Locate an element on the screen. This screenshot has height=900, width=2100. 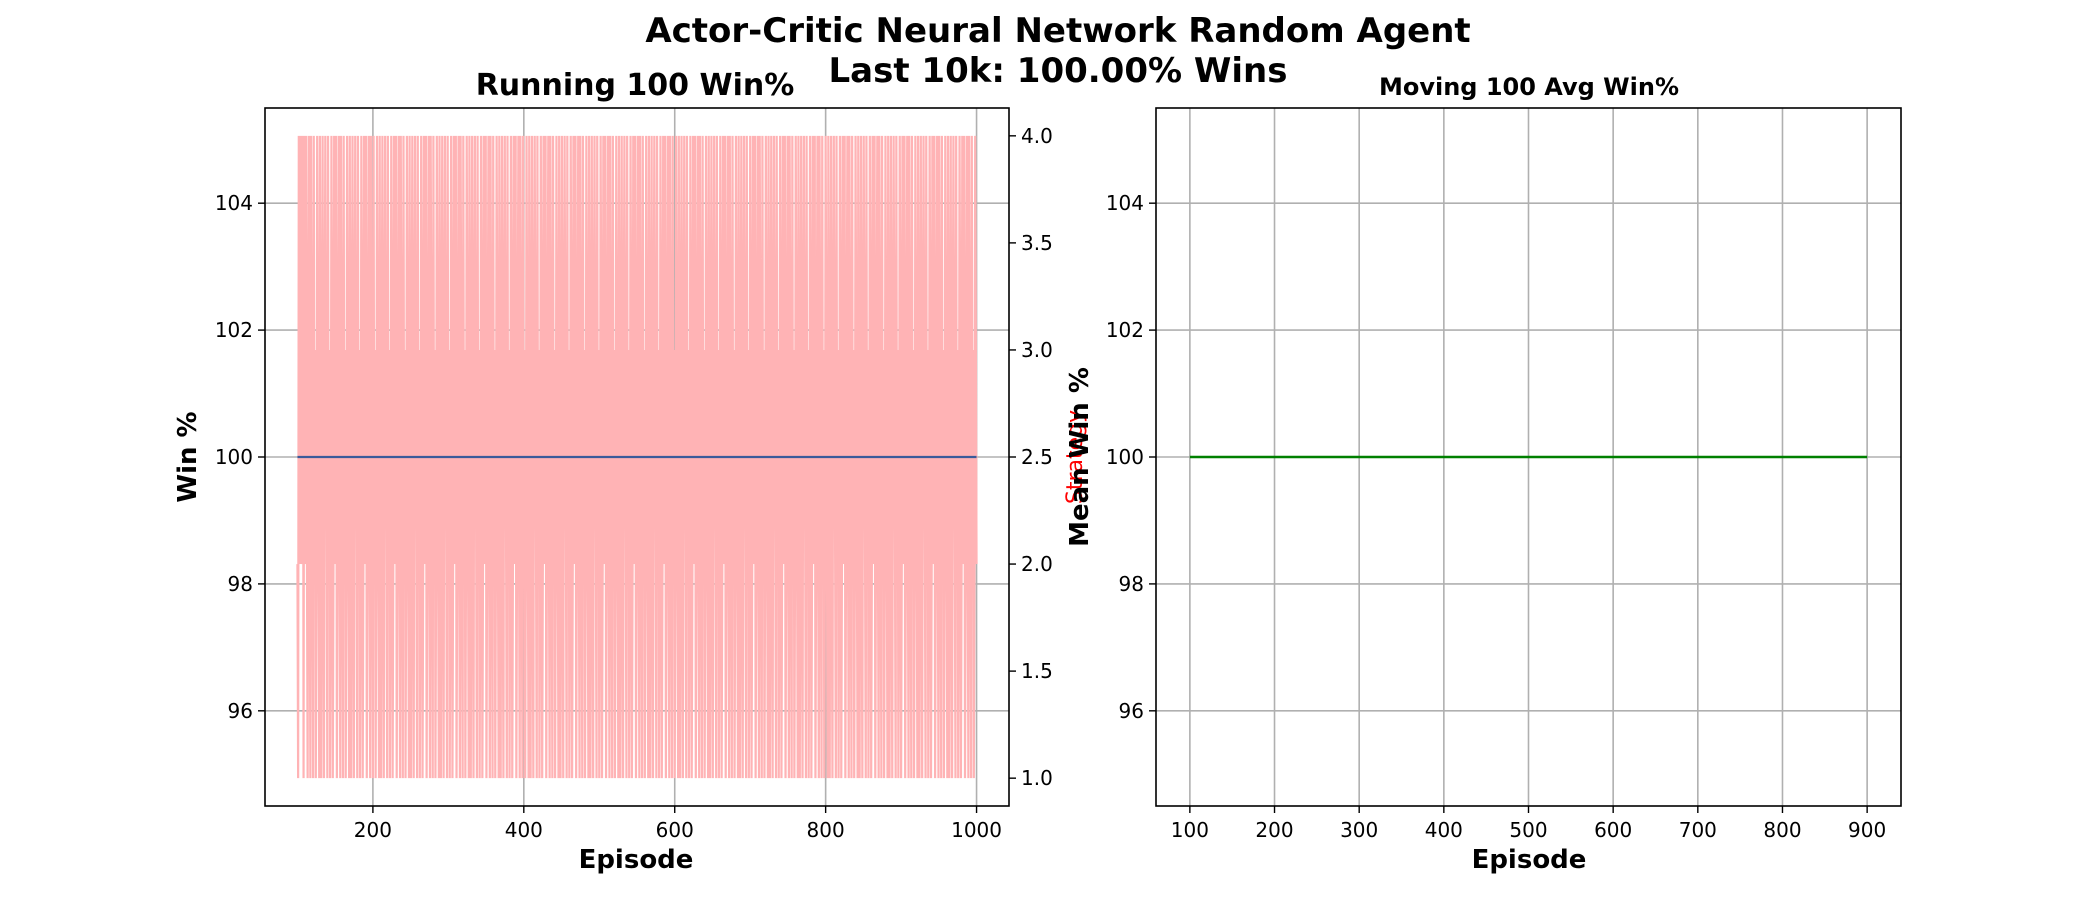
moving-avg-ytick-label: 100 is located at coordinates (1125, 457).